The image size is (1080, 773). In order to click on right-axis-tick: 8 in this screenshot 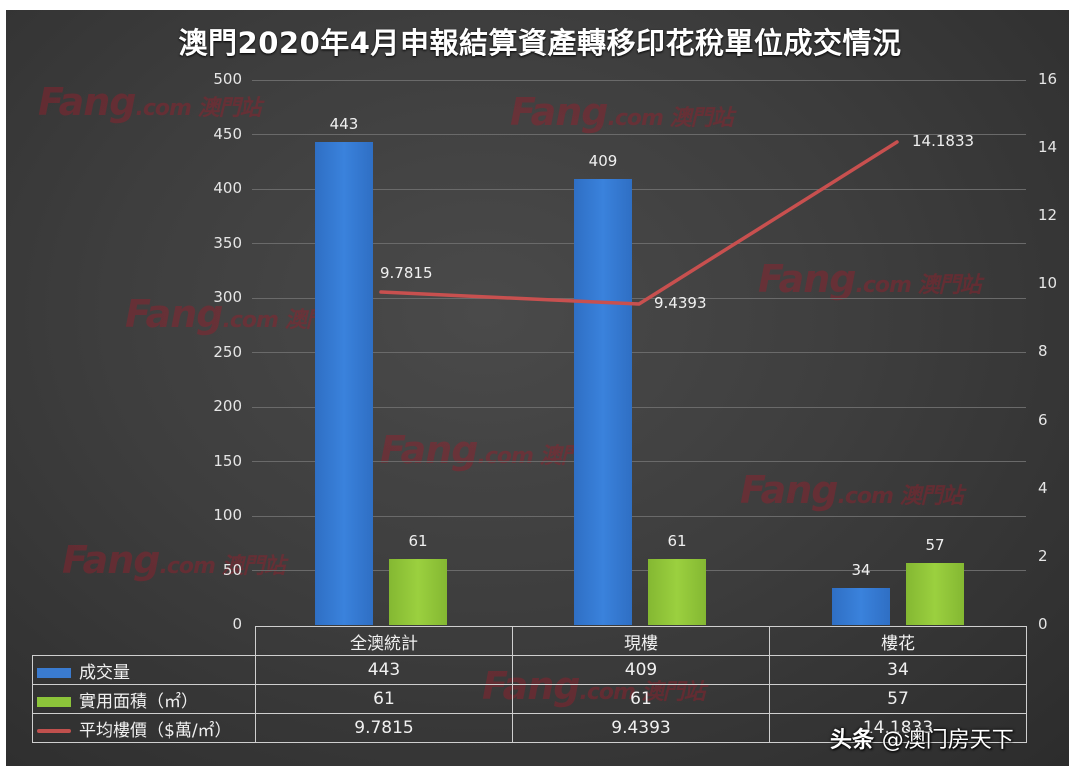, I will do `click(1043, 351)`.